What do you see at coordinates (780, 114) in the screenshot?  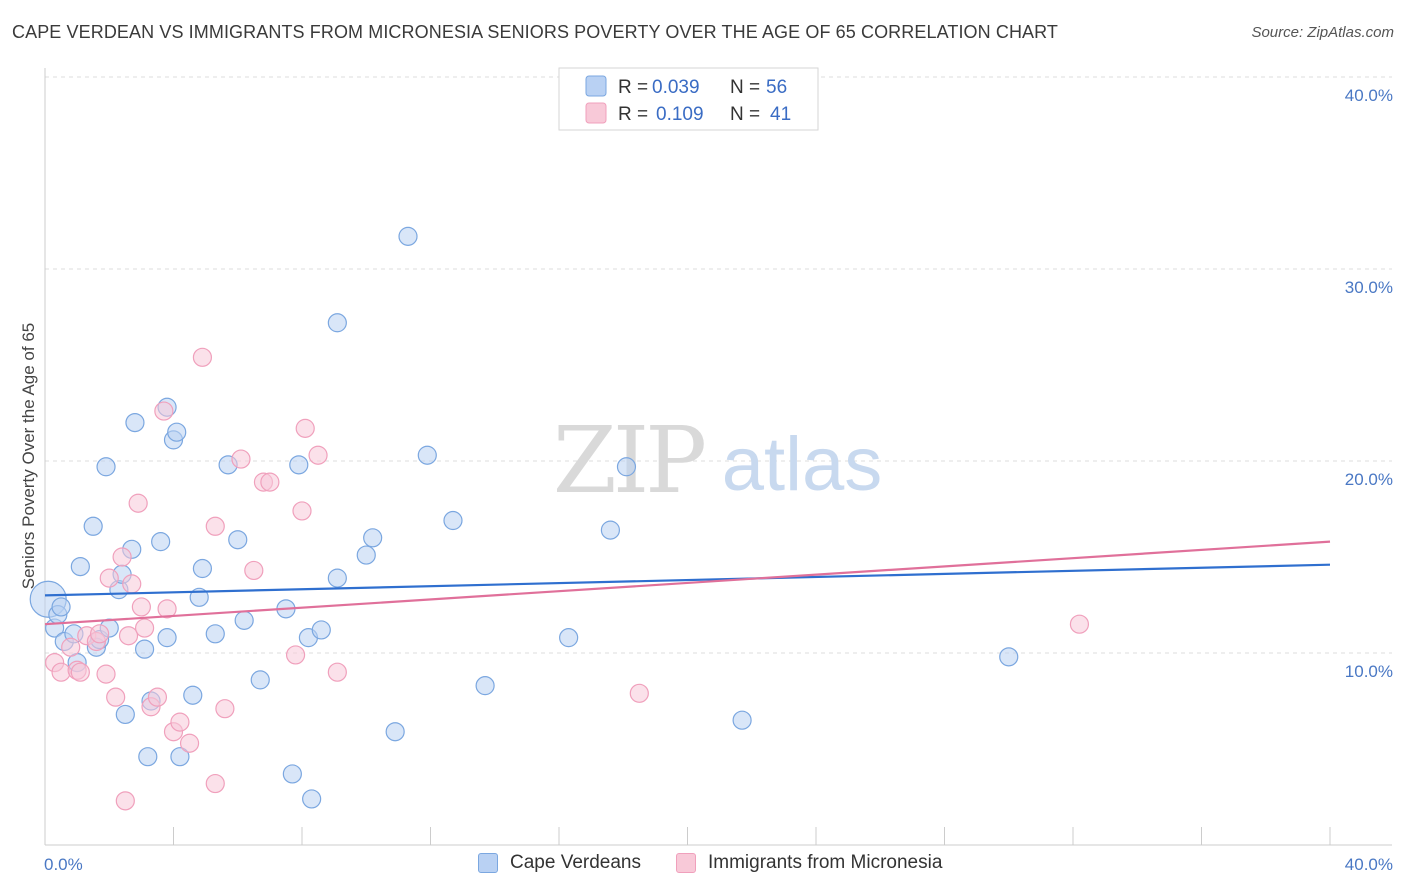 I see `legend-n-value-2: 41` at bounding box center [780, 114].